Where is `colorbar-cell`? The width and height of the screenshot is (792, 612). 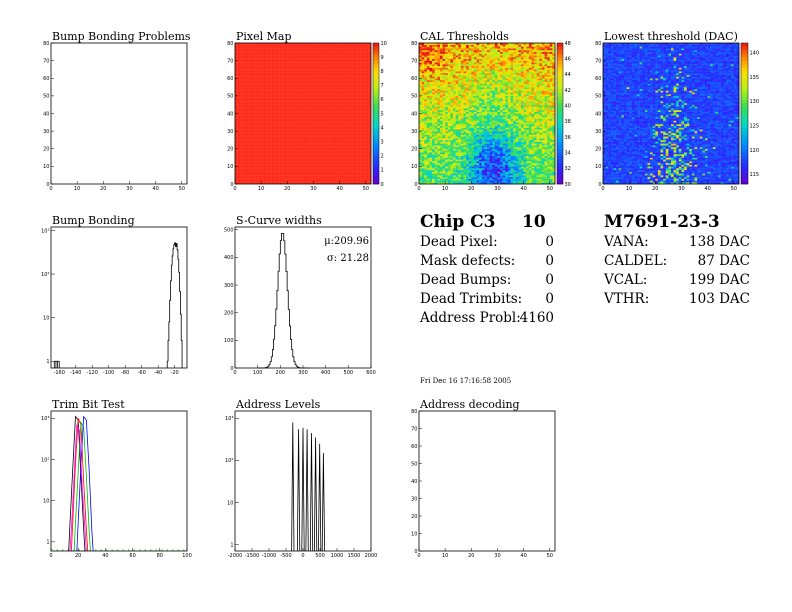
colorbar-cell is located at coordinates (376, 69).